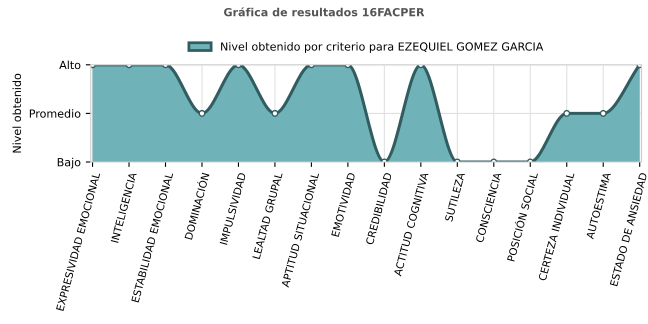  Describe the element at coordinates (17, 113) in the screenshot. I see `y-axis-title: Nivel obtenido` at that location.